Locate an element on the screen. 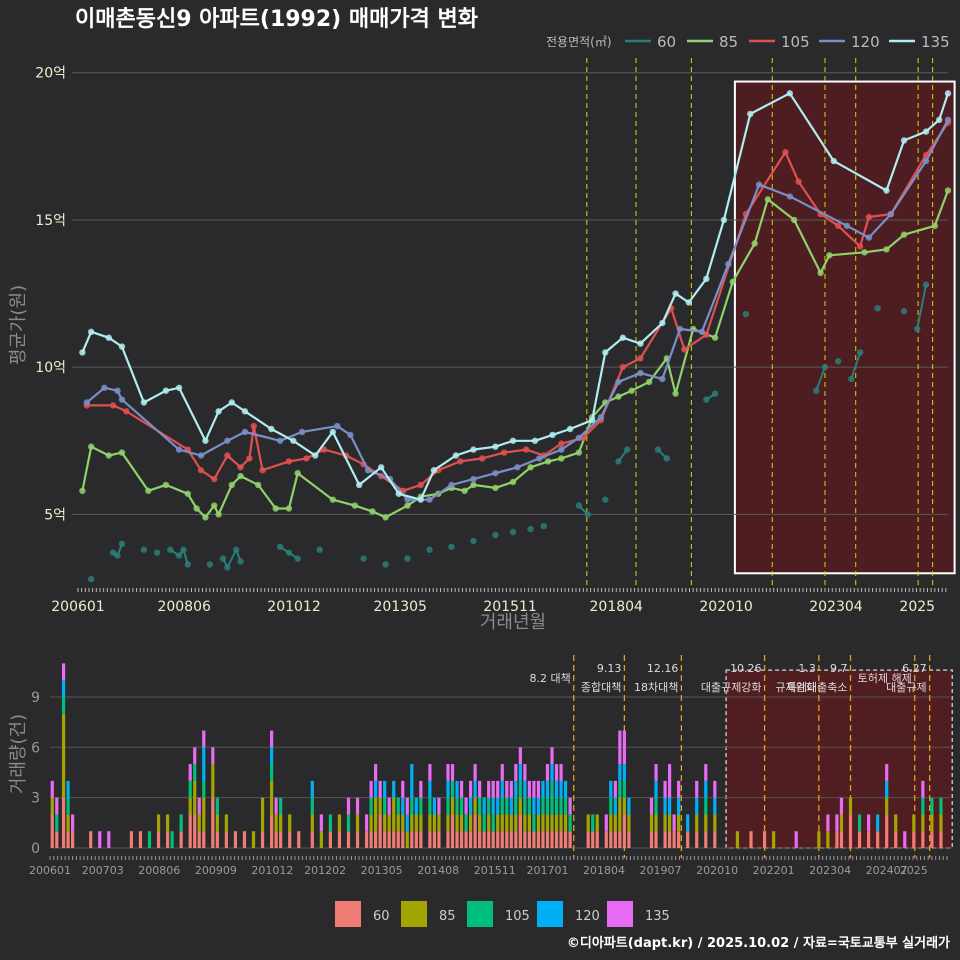 This screenshot has height=960, width=960. bottom-legend-label-85: 85 is located at coordinates (447, 916).